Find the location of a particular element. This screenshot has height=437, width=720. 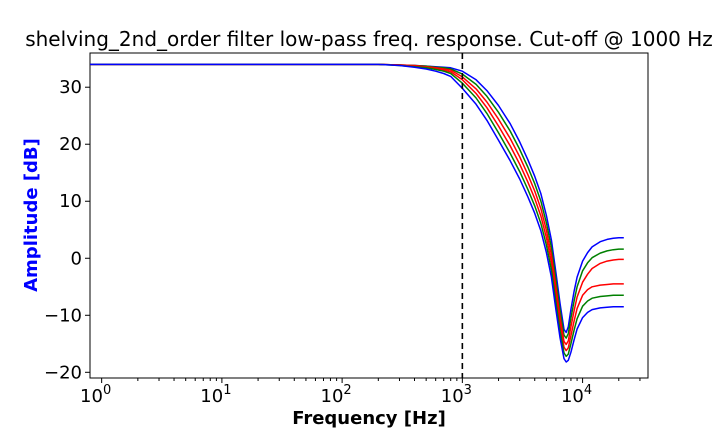

y-tick-label: −20 is located at coordinates (63, 372).